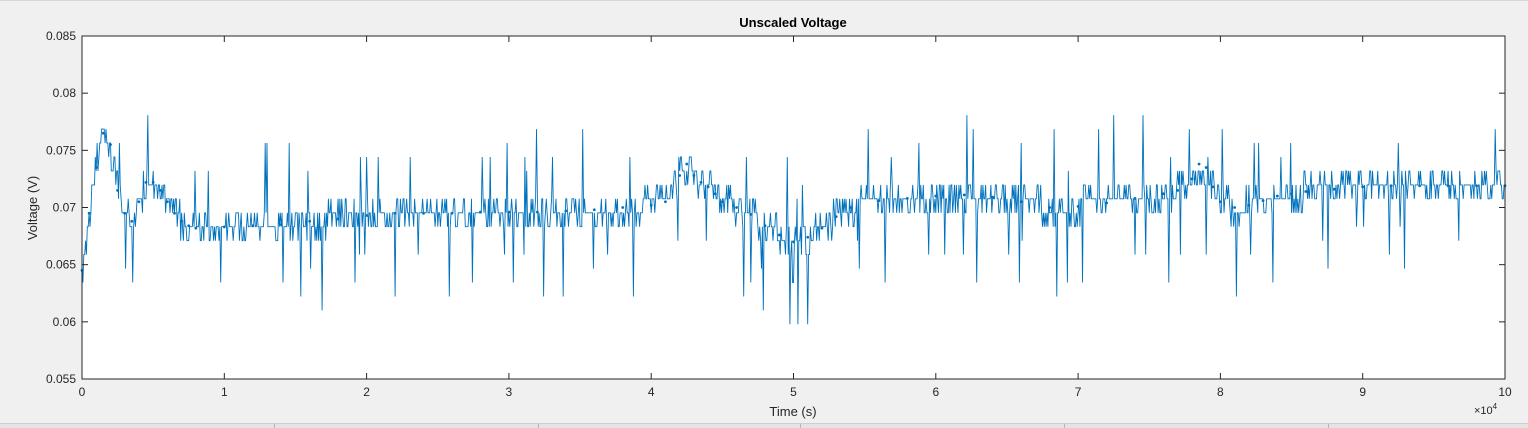  What do you see at coordinates (65, 322) in the screenshot?
I see `y-tick-label: 0.06` at bounding box center [65, 322].